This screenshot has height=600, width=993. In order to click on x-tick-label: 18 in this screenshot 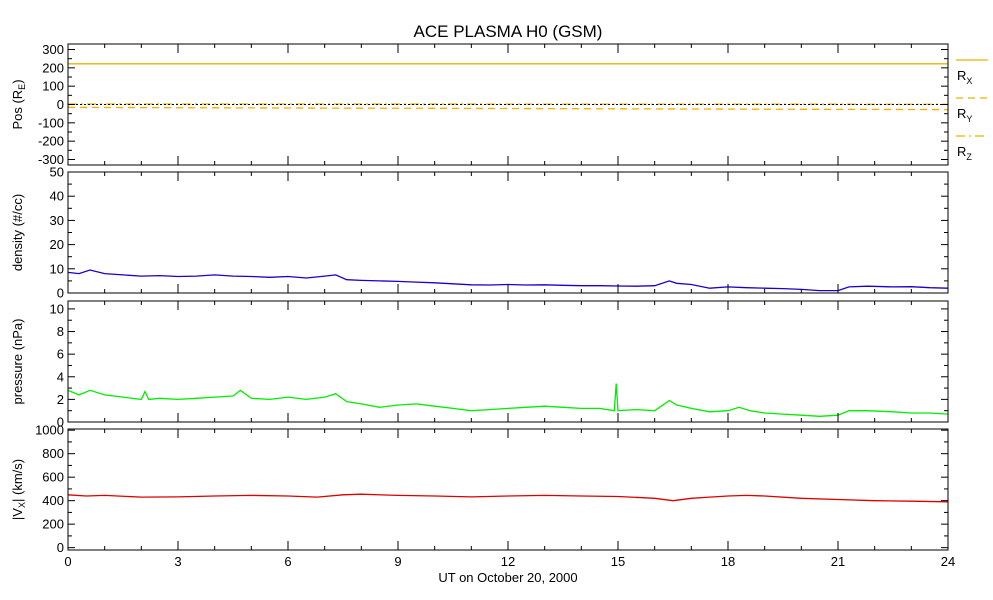, I will do `click(728, 561)`.